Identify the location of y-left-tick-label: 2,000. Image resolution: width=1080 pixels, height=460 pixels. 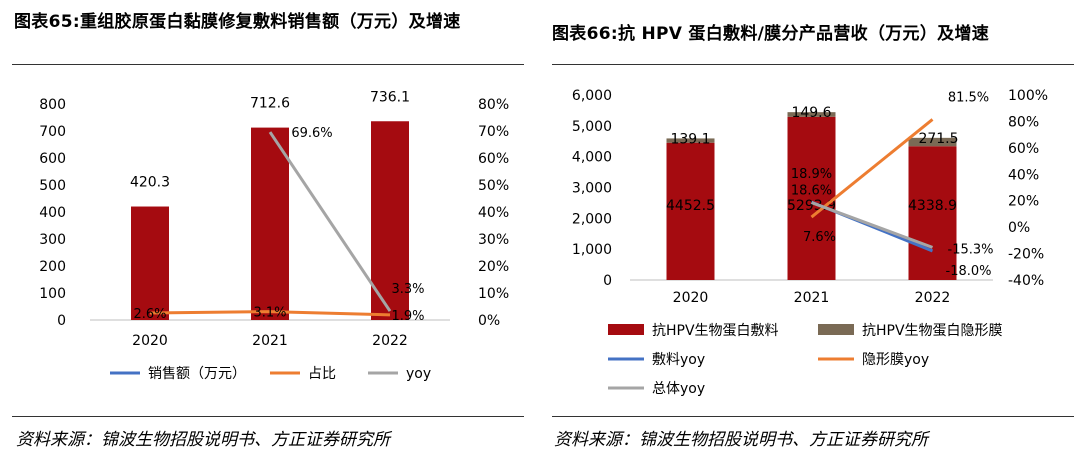
(592, 219).